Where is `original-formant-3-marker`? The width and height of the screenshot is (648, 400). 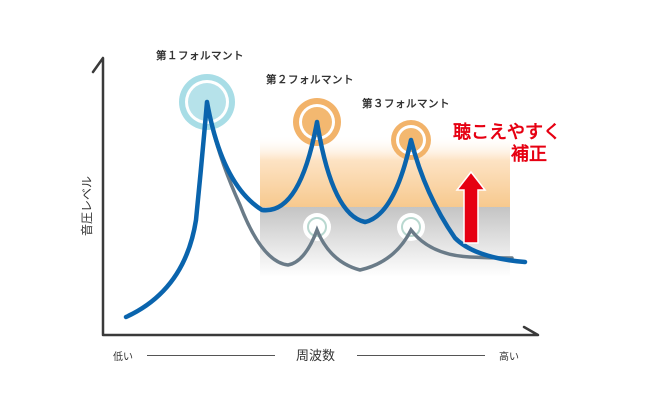
original-formant-3-marker is located at coordinates (411, 227).